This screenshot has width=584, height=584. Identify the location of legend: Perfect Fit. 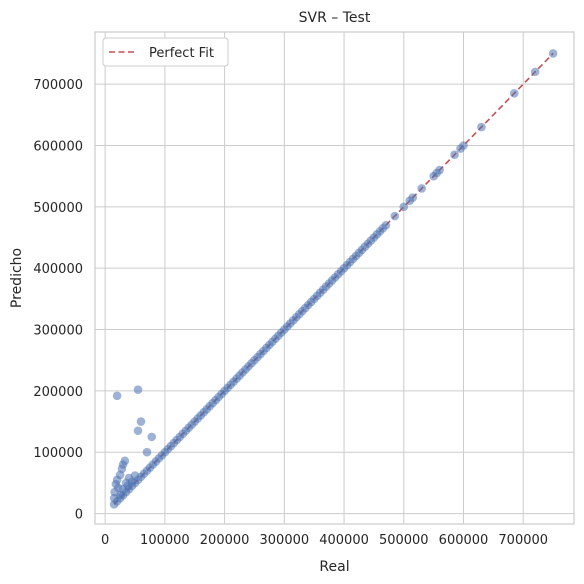
(165, 52).